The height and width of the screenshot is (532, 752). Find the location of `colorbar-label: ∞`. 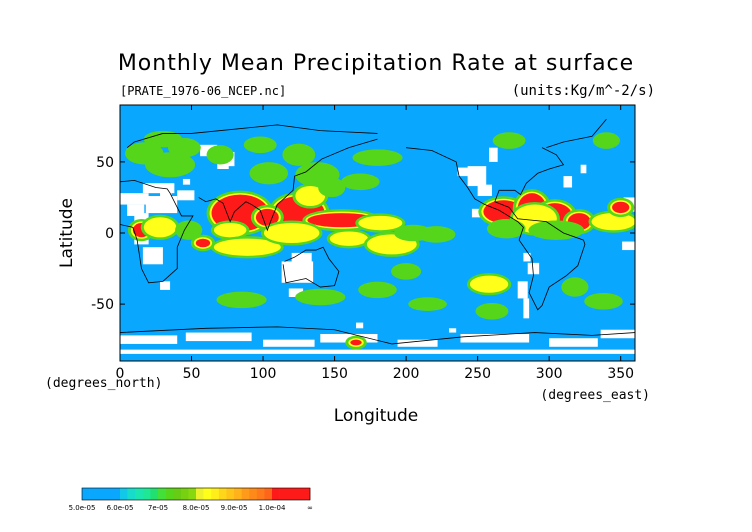

colorbar-label: ∞ is located at coordinates (310, 508).